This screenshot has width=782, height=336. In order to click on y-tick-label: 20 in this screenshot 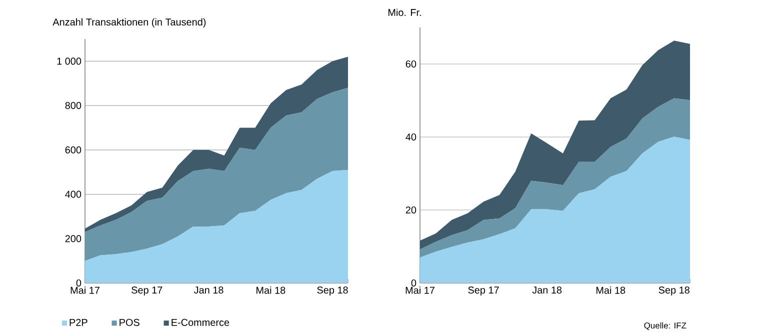, I will do `click(411, 210)`.